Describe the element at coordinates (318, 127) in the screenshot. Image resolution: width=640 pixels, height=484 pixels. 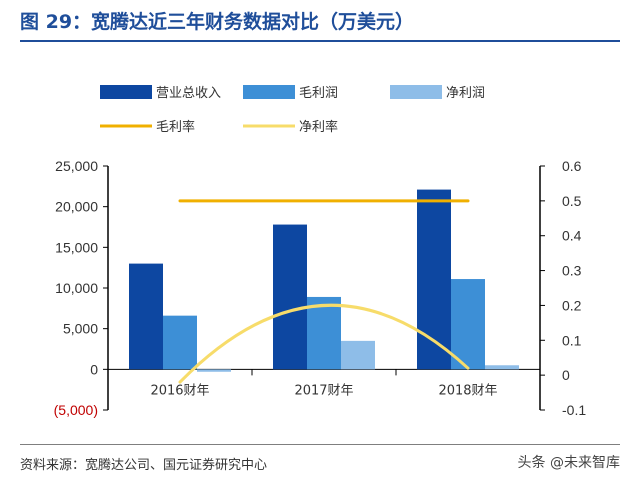
I see `legend-label-净利率: 净利率` at that location.